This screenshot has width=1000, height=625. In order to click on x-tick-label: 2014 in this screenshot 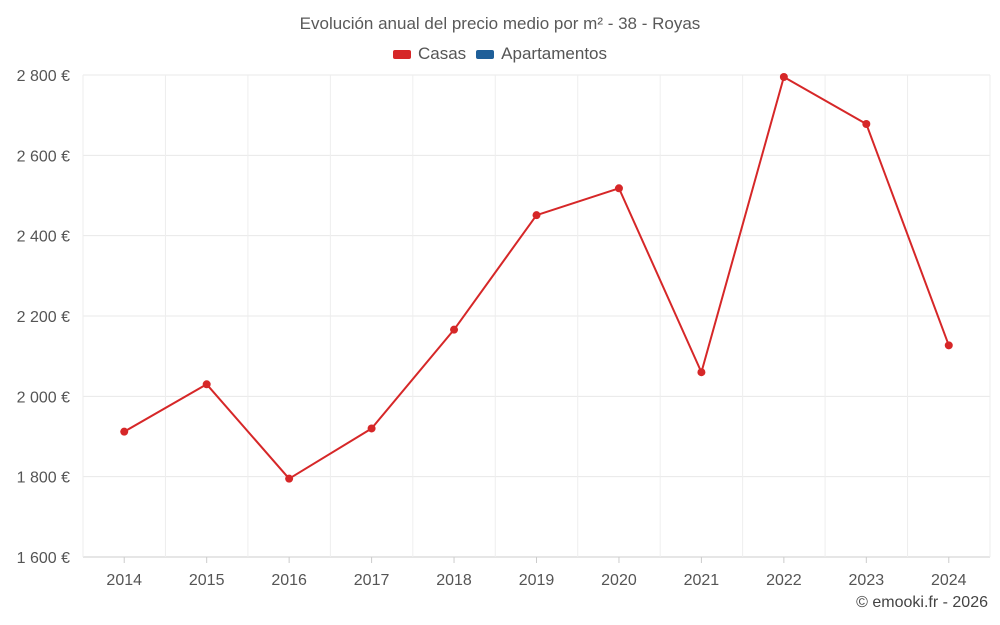, I will do `click(124, 580)`.